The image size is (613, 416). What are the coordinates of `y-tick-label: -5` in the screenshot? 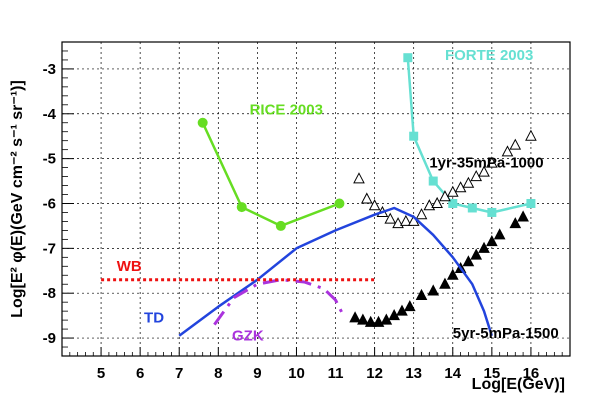 It's located at (49, 159).